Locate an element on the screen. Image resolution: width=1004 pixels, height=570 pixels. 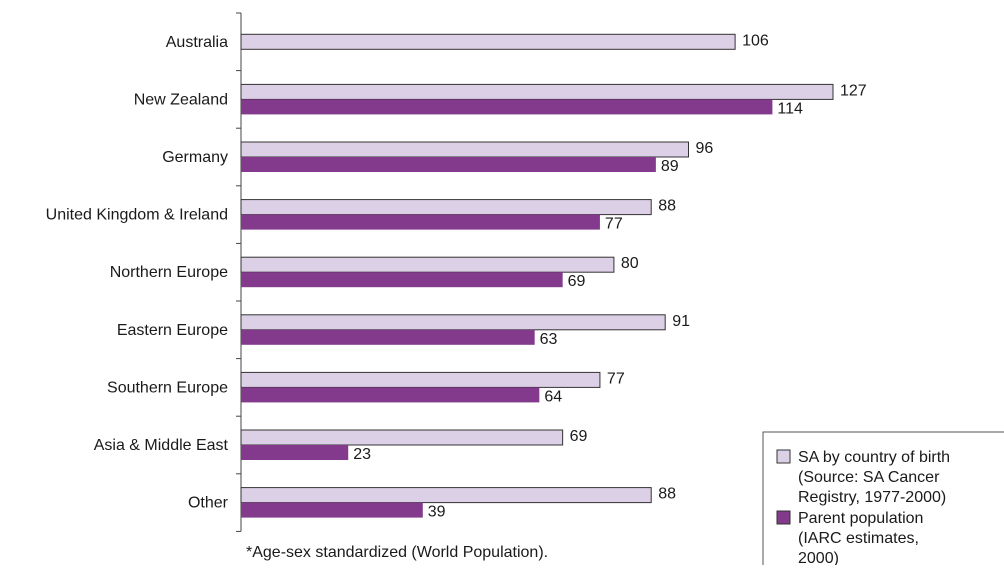
value-label-parent-germany: 89 is located at coordinates (670, 166).